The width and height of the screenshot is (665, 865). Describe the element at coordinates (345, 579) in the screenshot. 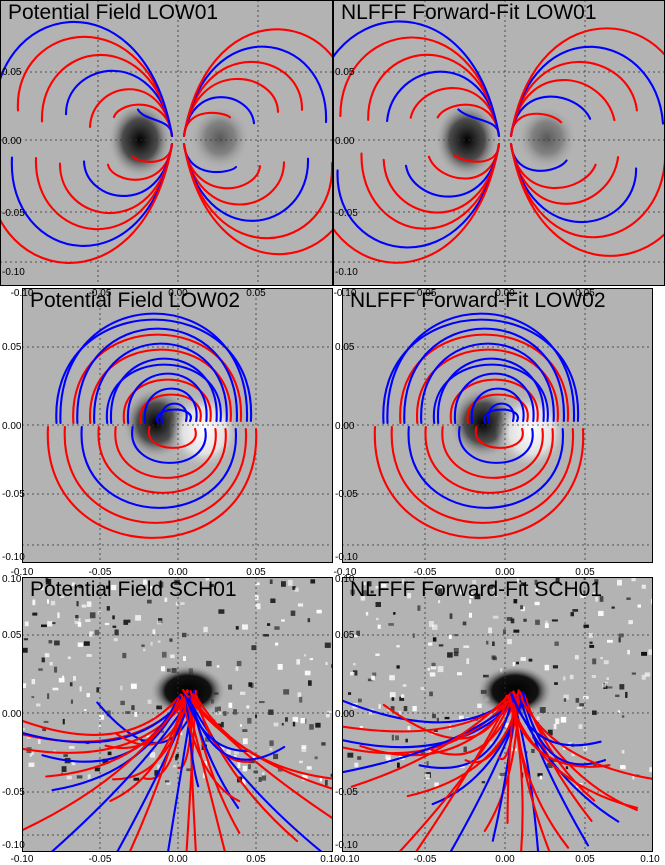

I see `tick-label: 0.10` at that location.